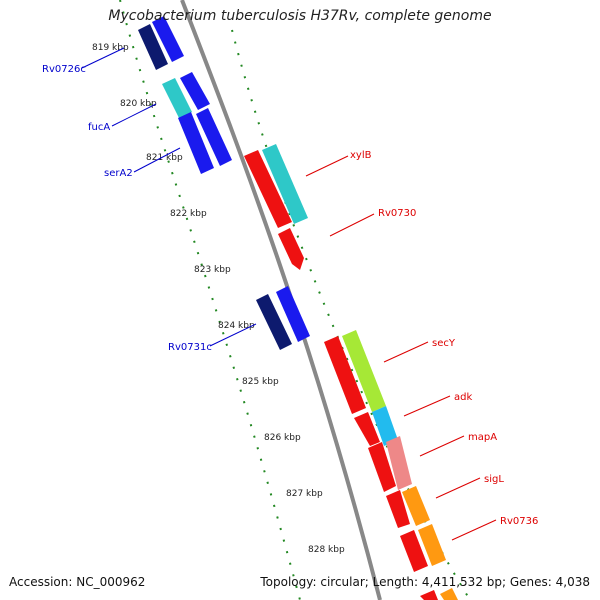 The height and width of the screenshot is (600, 600). I want to click on gene-label-rv0736: Rv0736, so click(519, 521).